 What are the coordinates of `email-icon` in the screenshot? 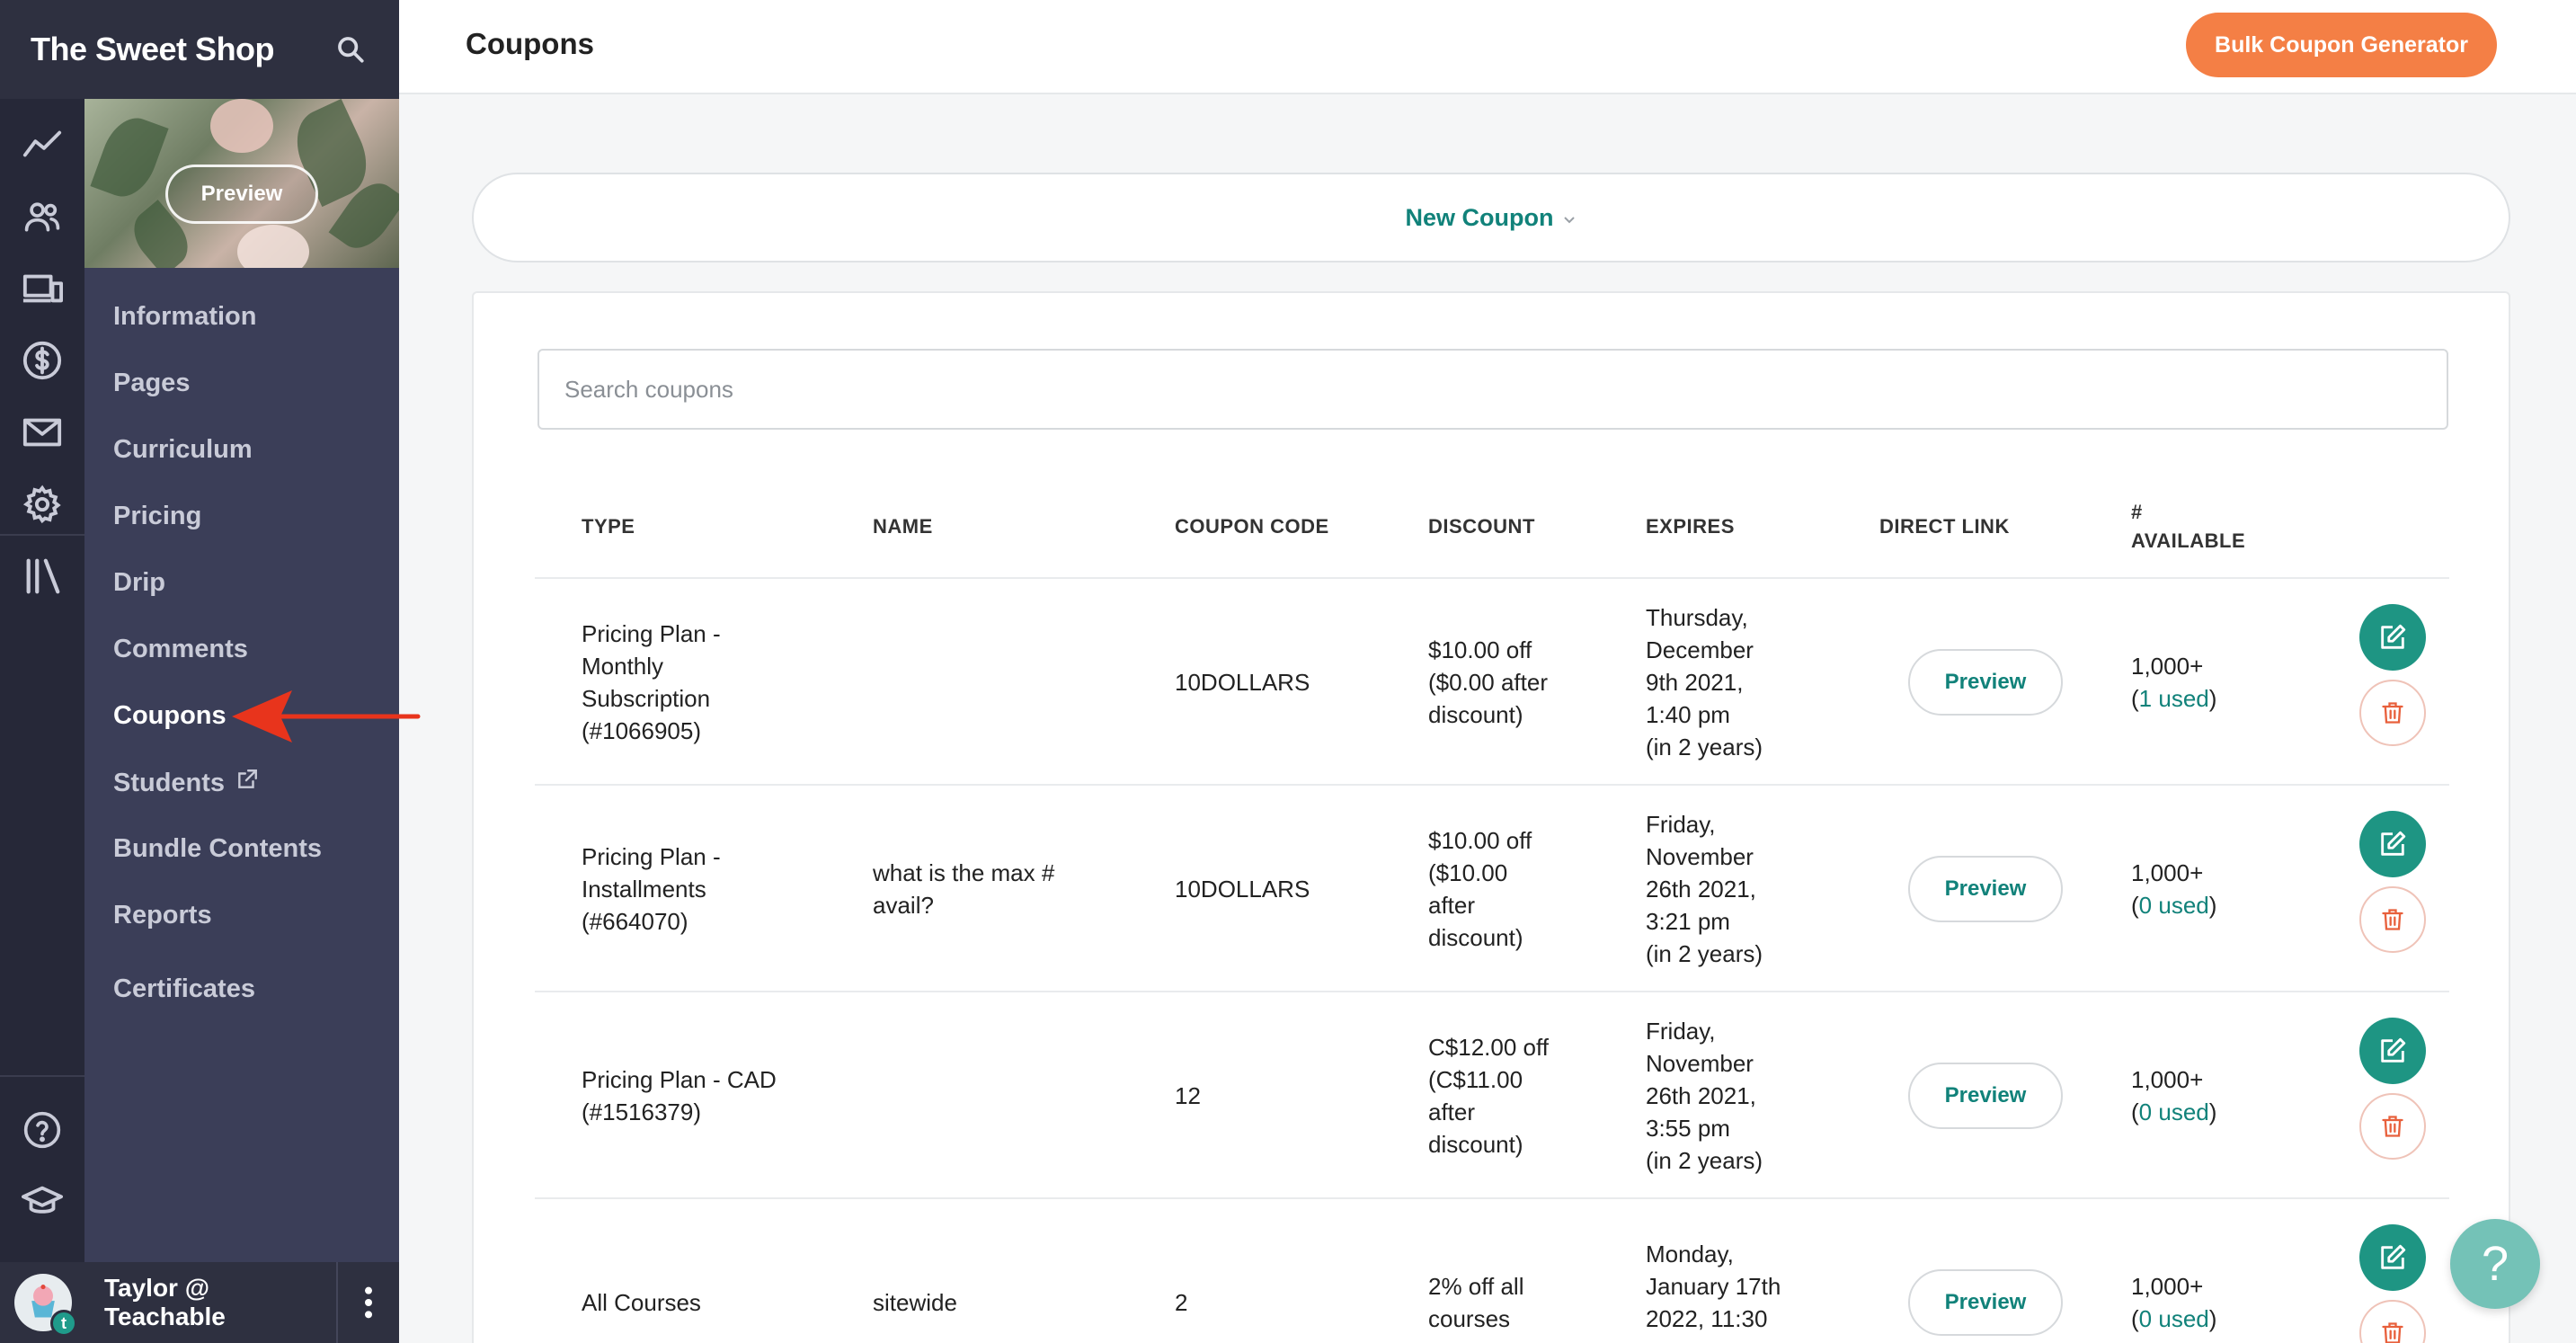 It's located at (42, 432).